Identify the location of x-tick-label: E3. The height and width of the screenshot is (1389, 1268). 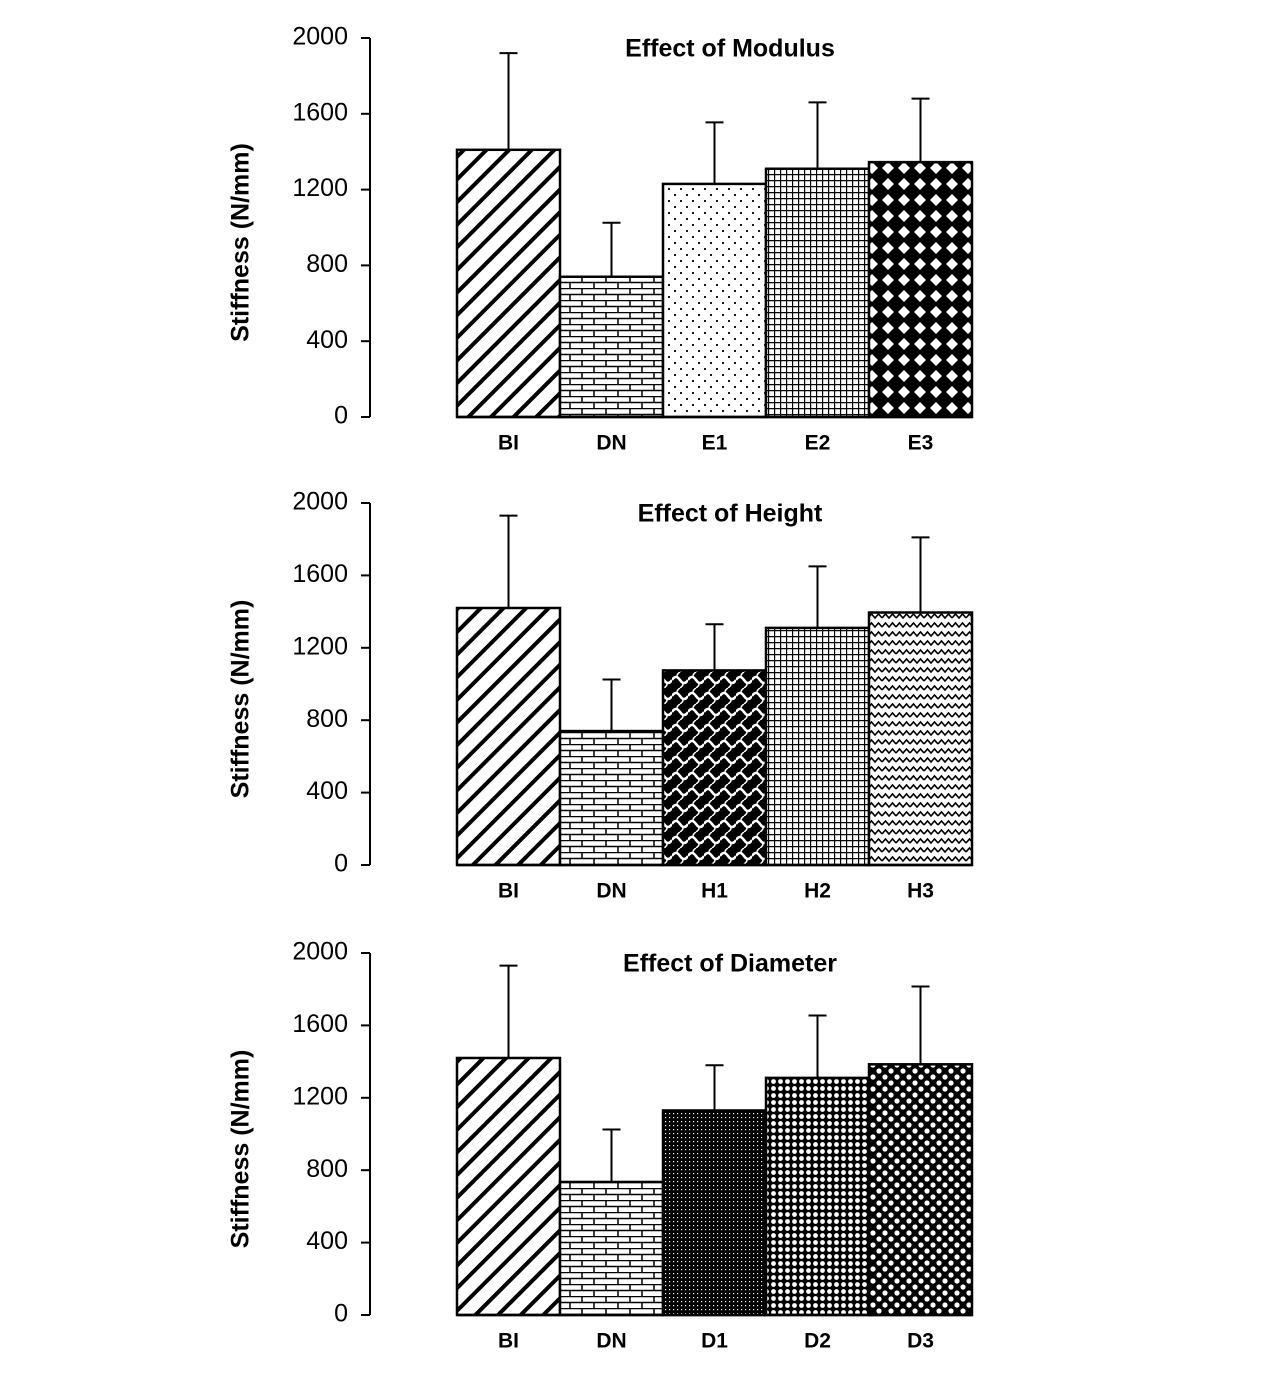
(921, 443).